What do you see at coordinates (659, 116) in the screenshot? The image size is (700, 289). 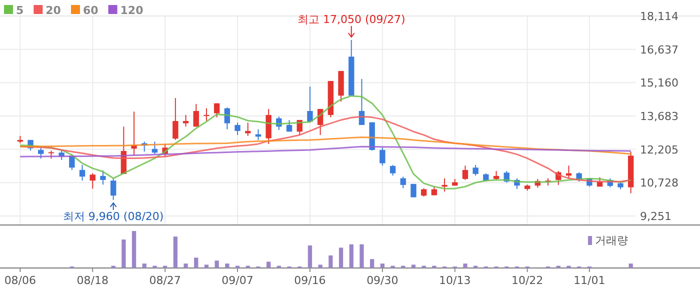 I see `y-tick-label: 13,683` at bounding box center [659, 116].